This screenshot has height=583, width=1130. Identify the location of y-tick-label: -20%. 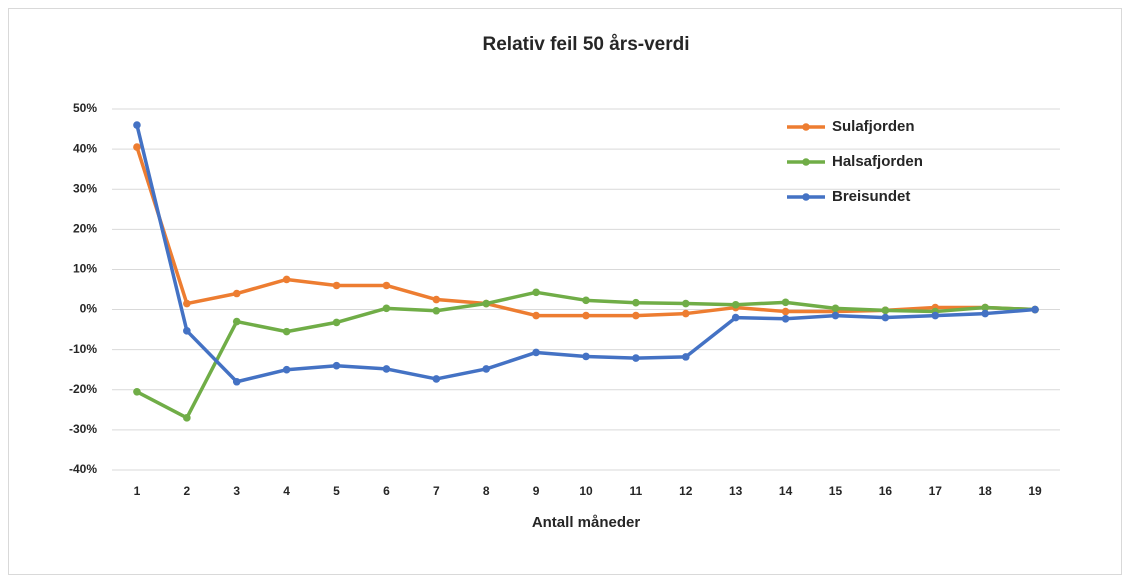
(83, 389).